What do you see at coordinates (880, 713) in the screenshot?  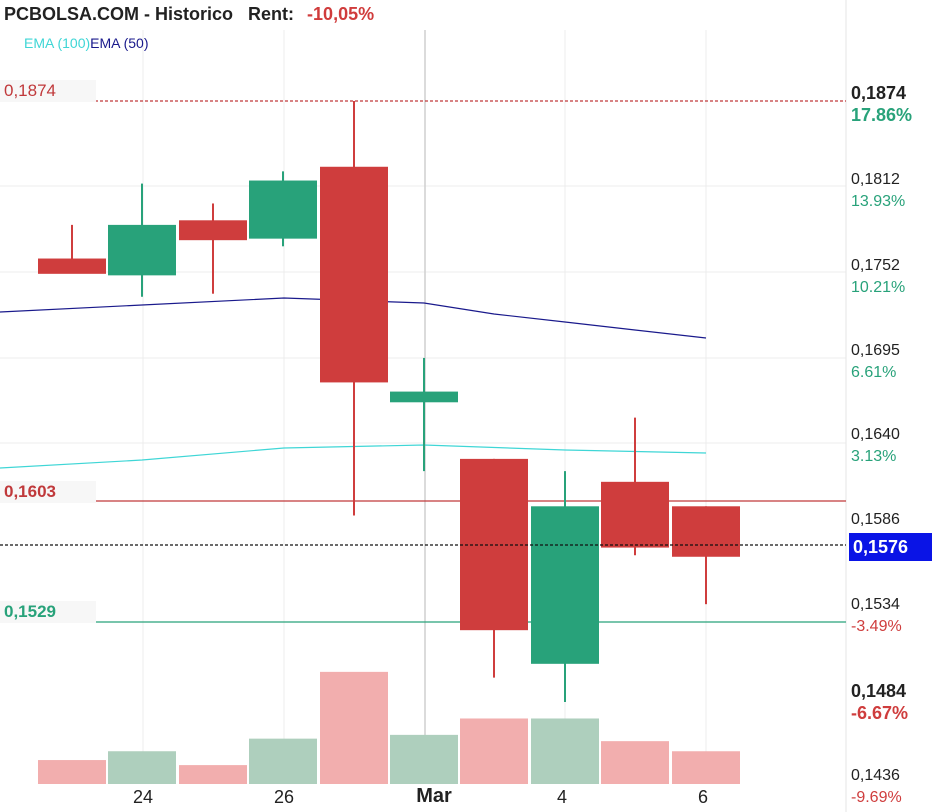 I see `y-tick-pct: -6.67%` at bounding box center [880, 713].